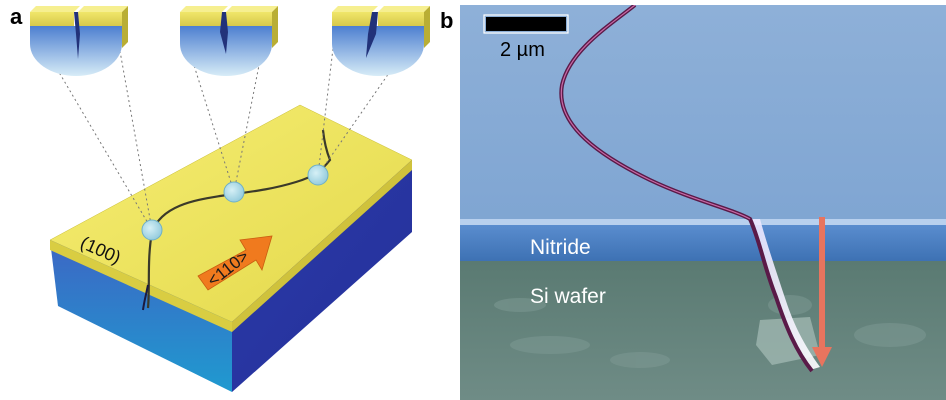 The image size is (946, 400). What do you see at coordinates (235, 263) in the screenshot?
I see `direction-arrow` at bounding box center [235, 263].